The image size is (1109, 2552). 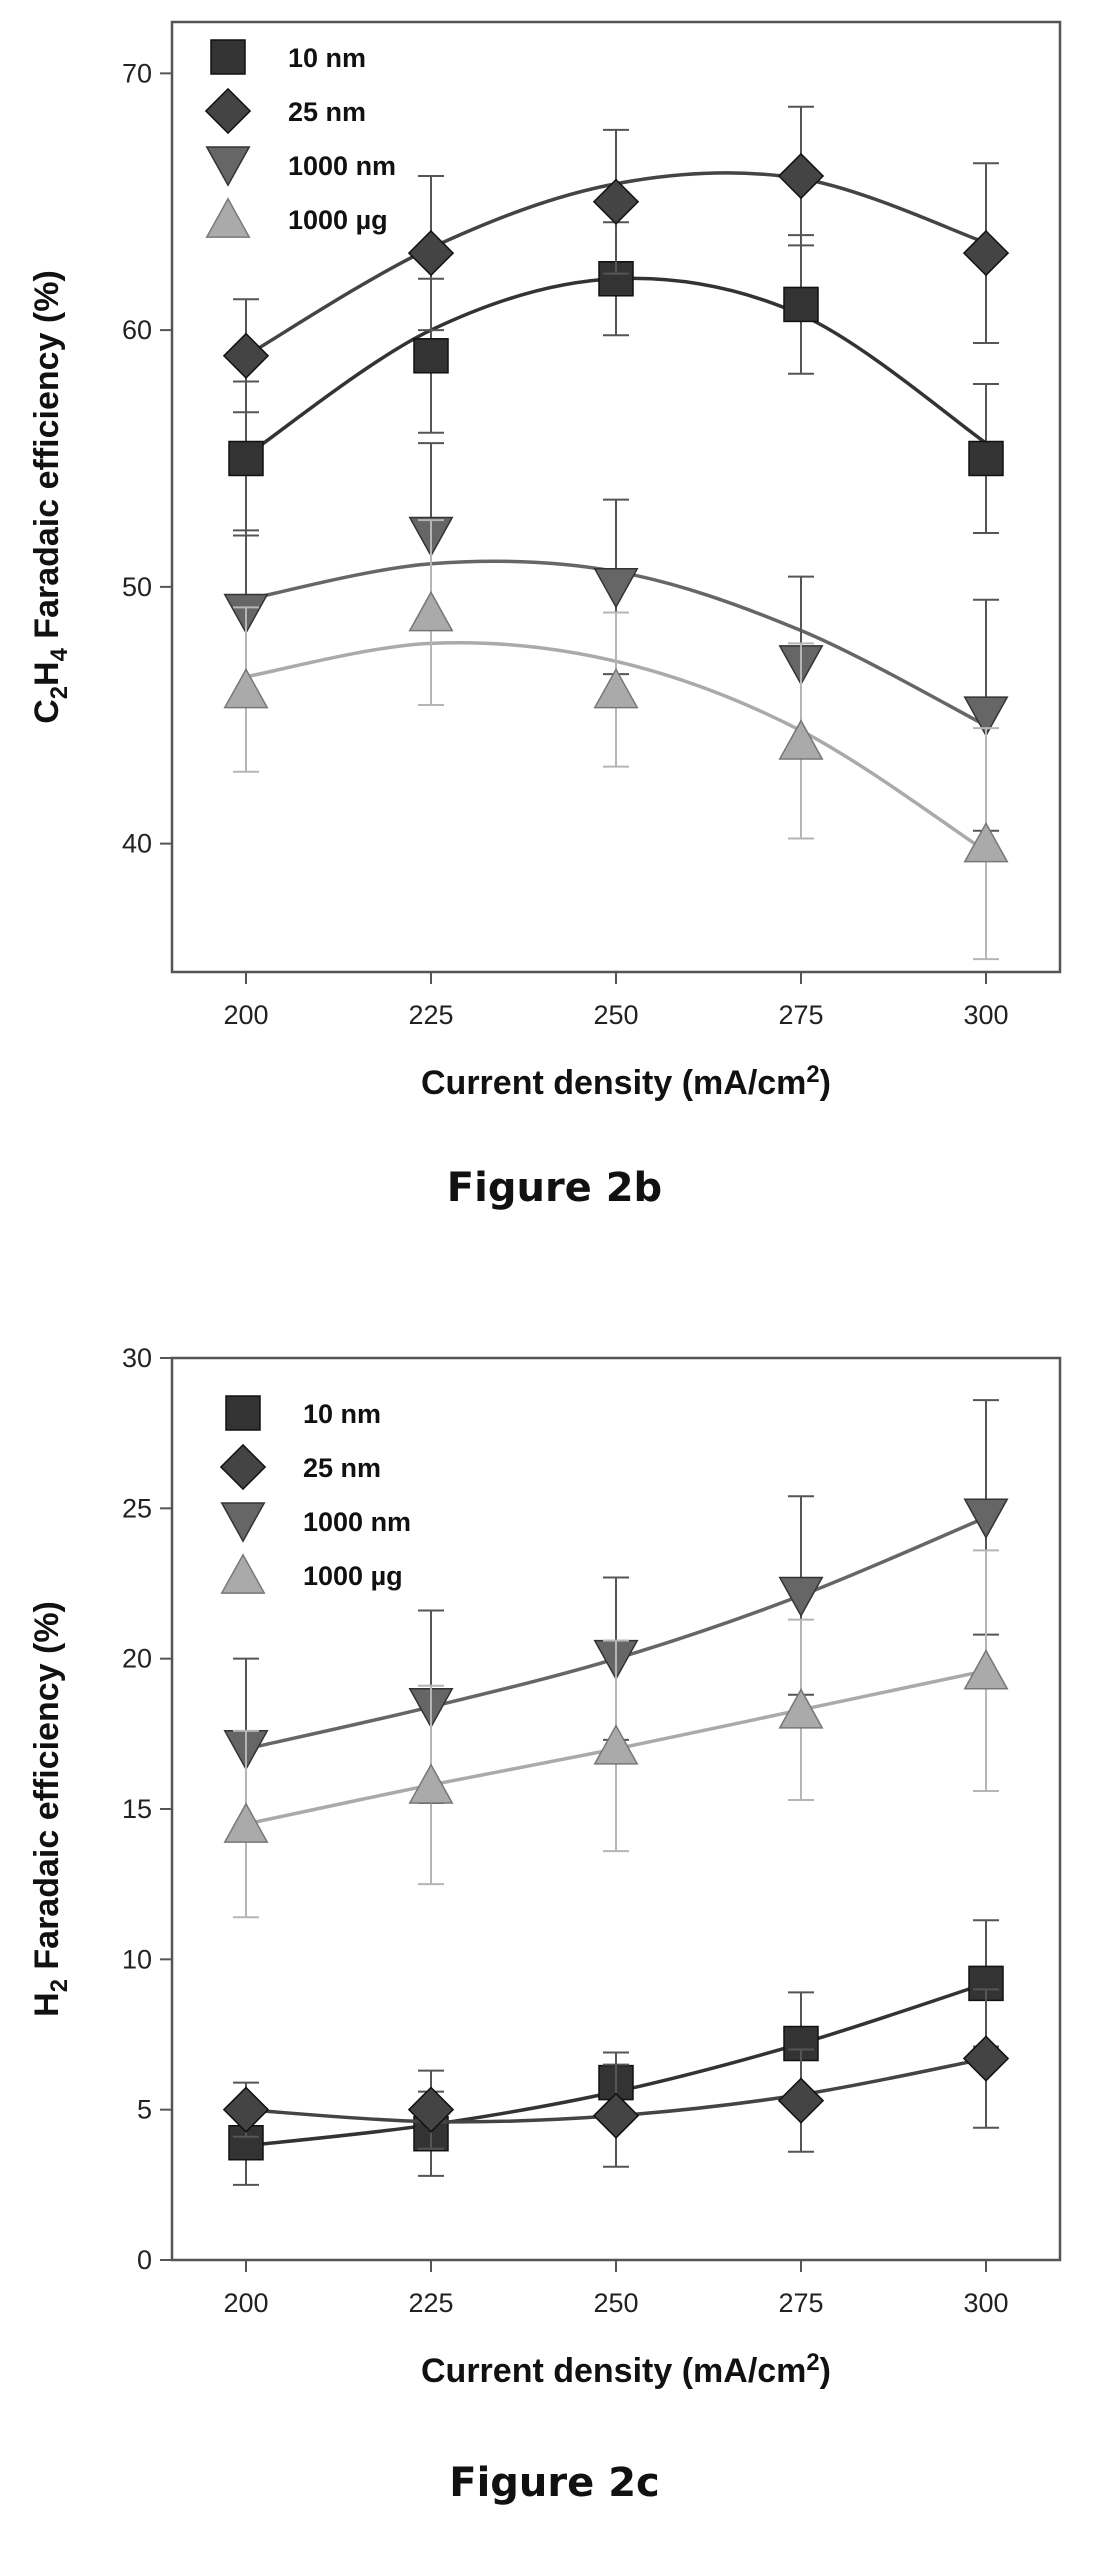 What do you see at coordinates (50, 1809) in the screenshot?
I see `y-axis-title: H2 Faradaic efficiency (%)` at bounding box center [50, 1809].